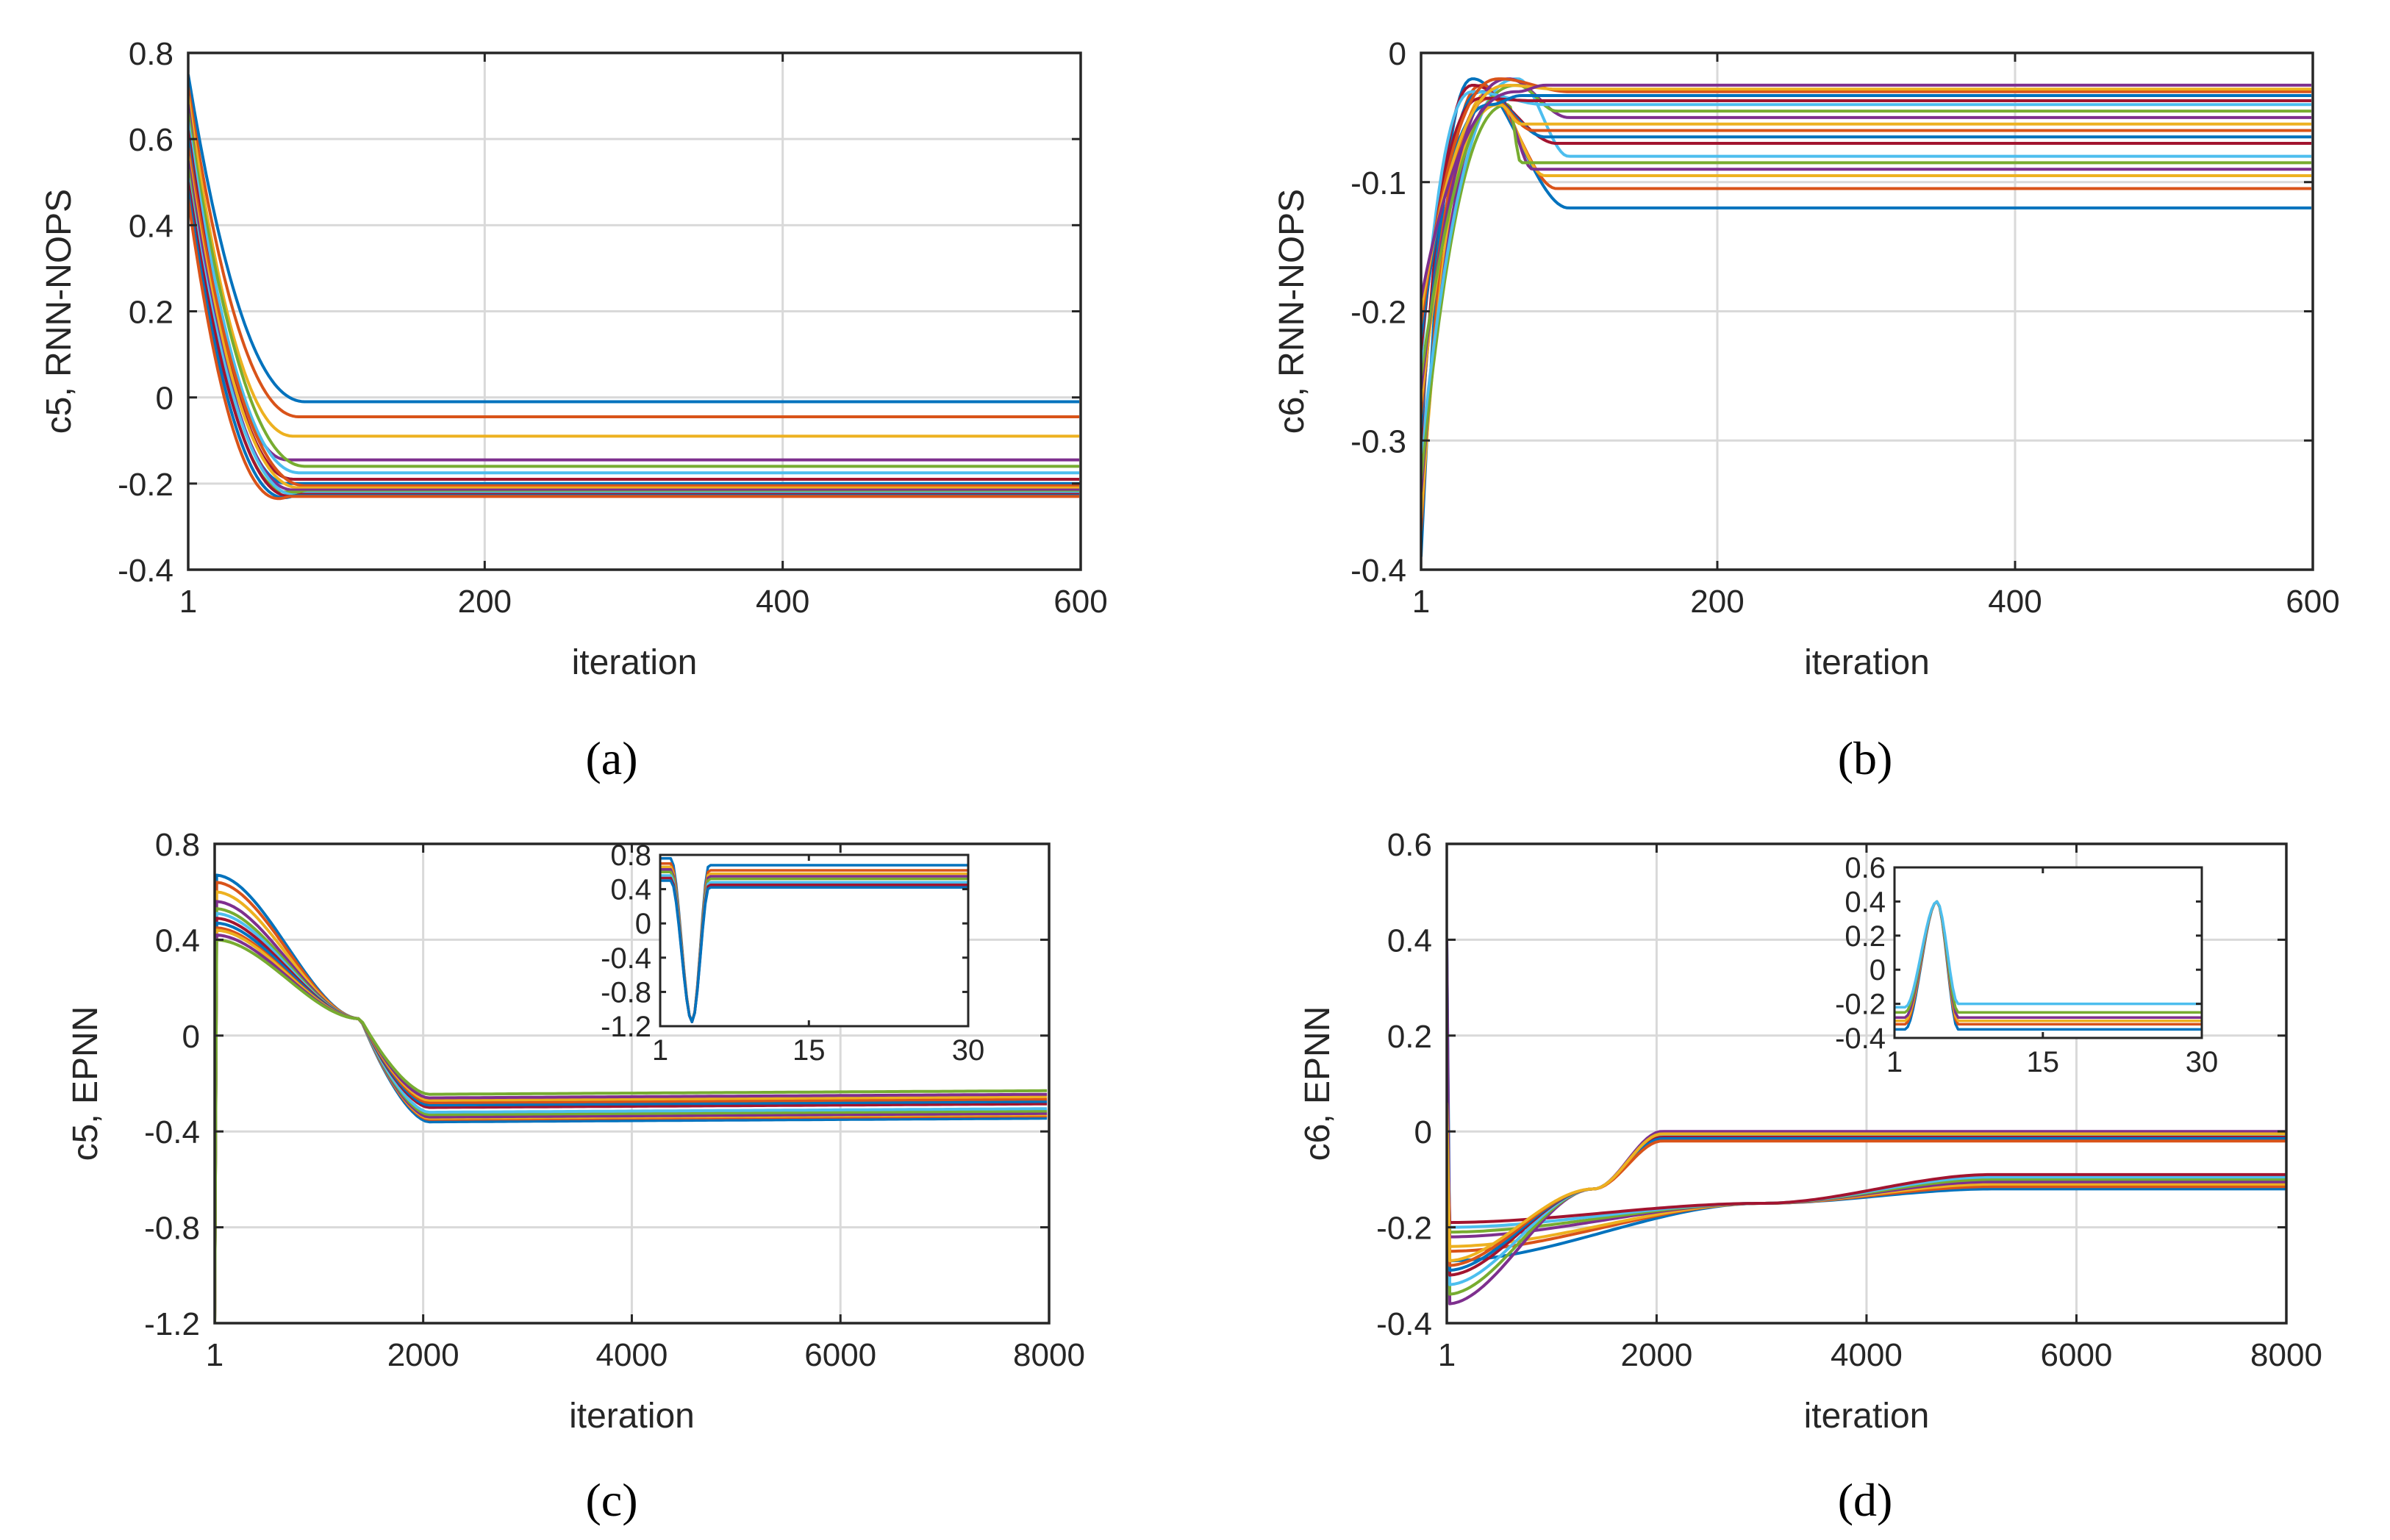 The height and width of the screenshot is (1540, 2390). Describe the element at coordinates (1894, 1062) in the screenshot. I see `chart-d-inset-xtick-label: 1` at that location.